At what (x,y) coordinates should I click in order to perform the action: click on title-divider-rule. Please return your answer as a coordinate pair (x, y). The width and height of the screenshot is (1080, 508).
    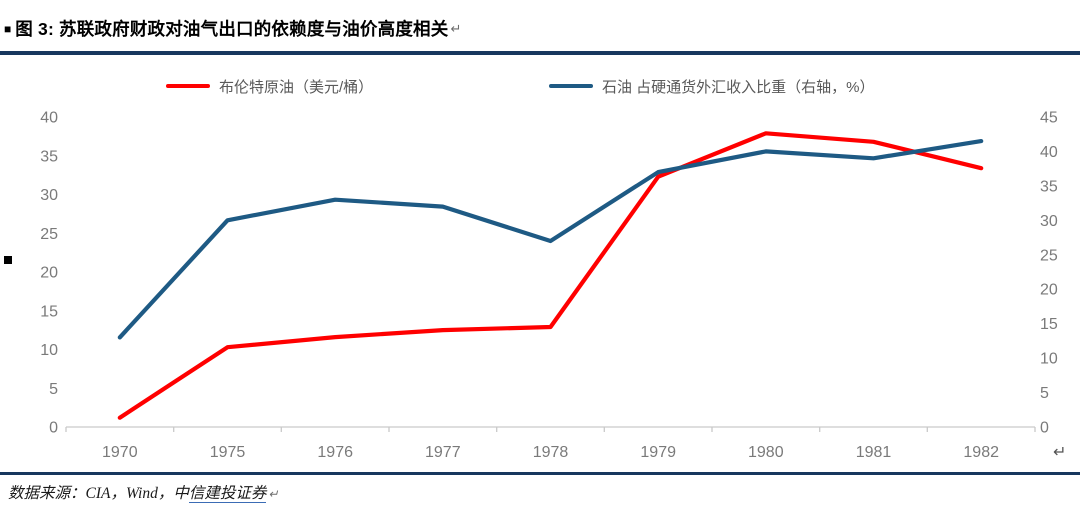
    Looking at the image, I should click on (540, 53).